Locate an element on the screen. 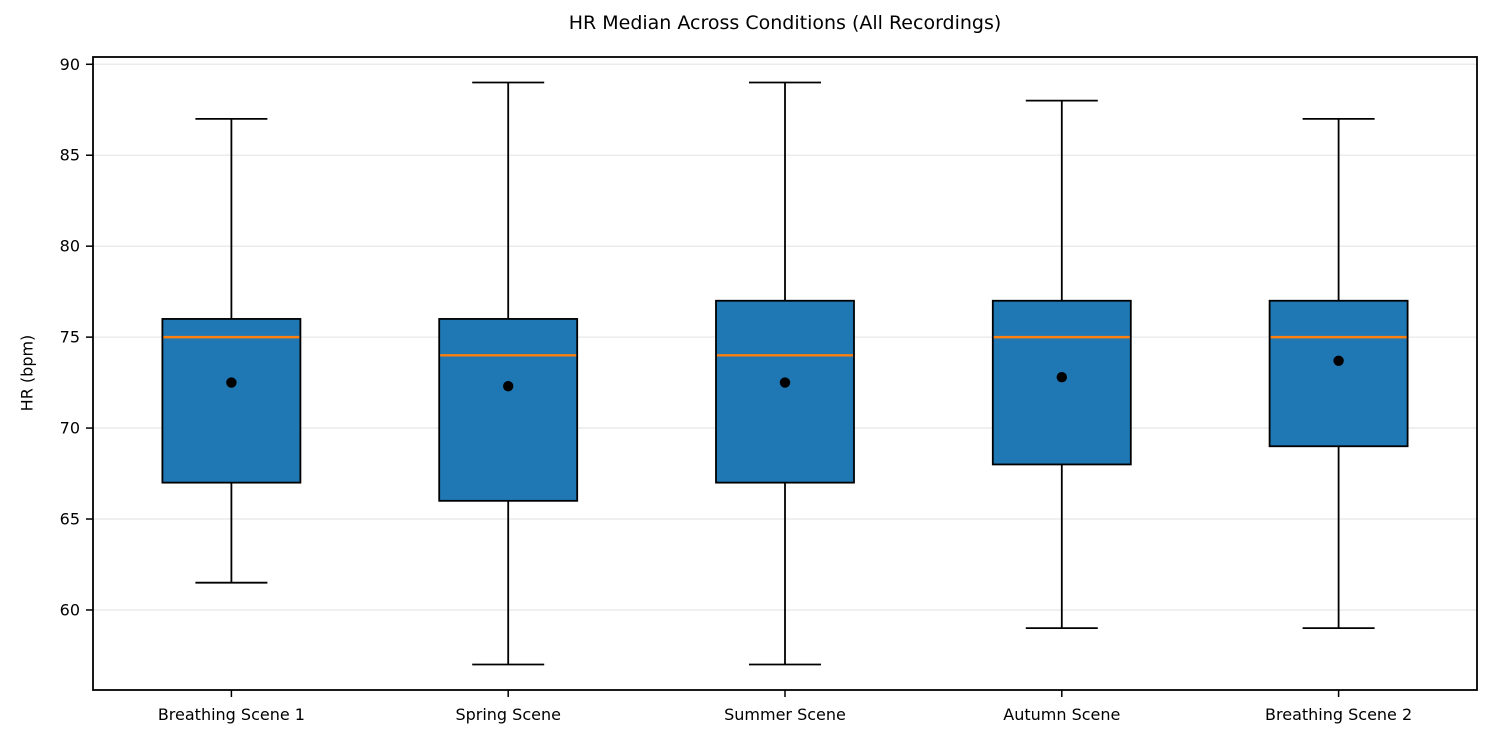 Image resolution: width=1500 pixels, height=750 pixels. y-tick-label: 75 is located at coordinates (70, 337).